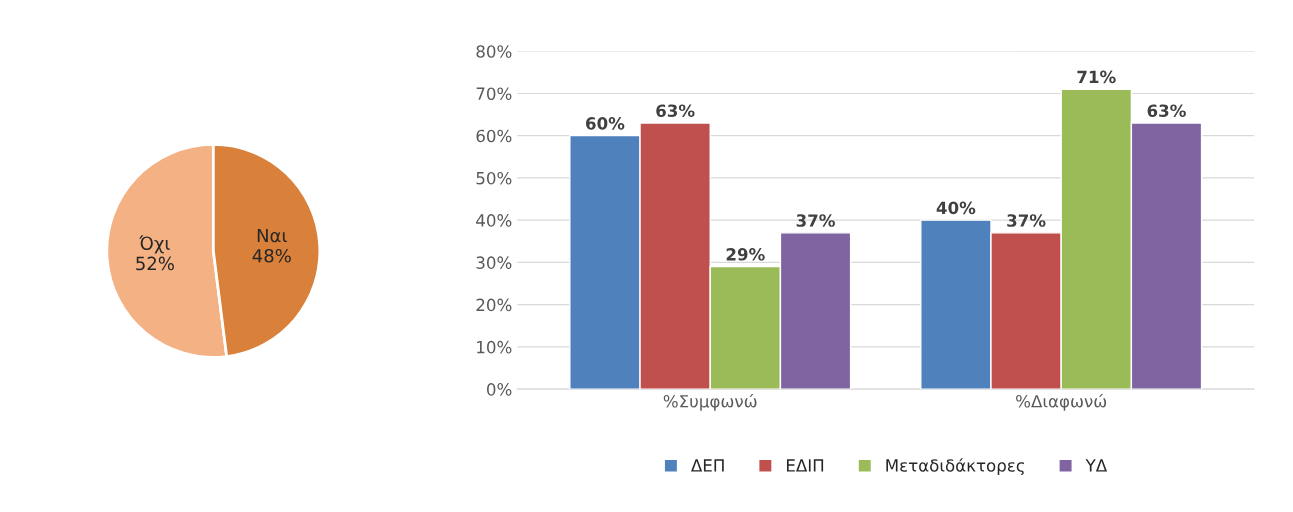  Describe the element at coordinates (1096, 465) in the screenshot. I see `legend-label: ΥΔ` at that location.